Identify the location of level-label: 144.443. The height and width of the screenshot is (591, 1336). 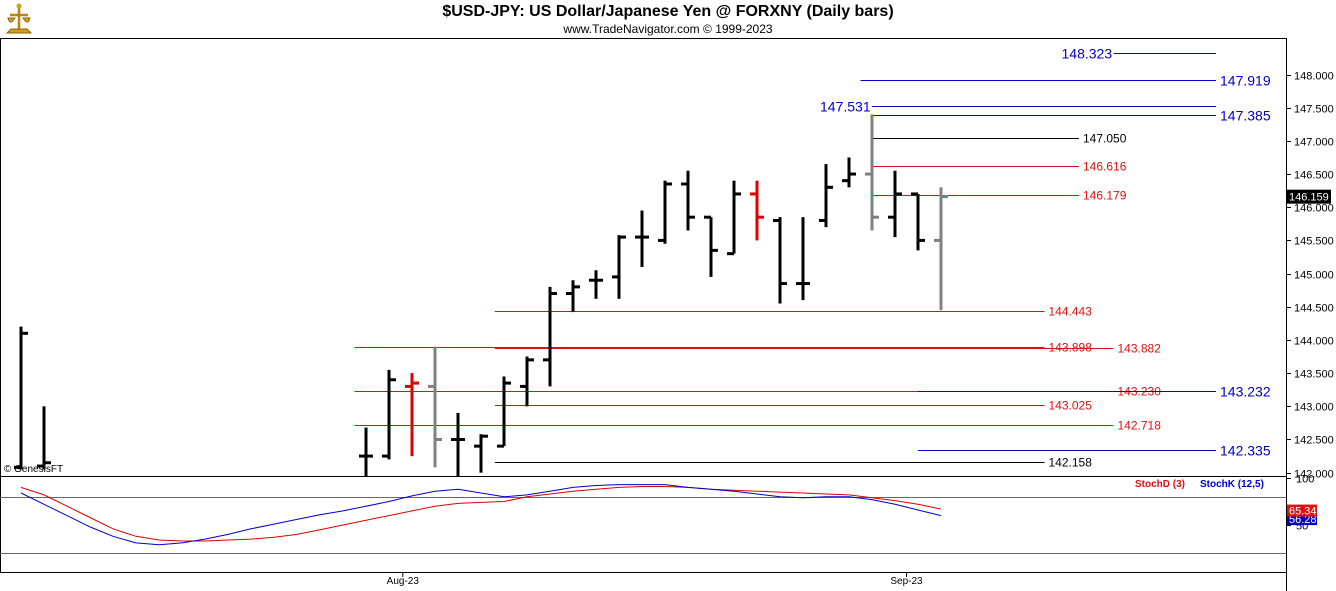
(1071, 312).